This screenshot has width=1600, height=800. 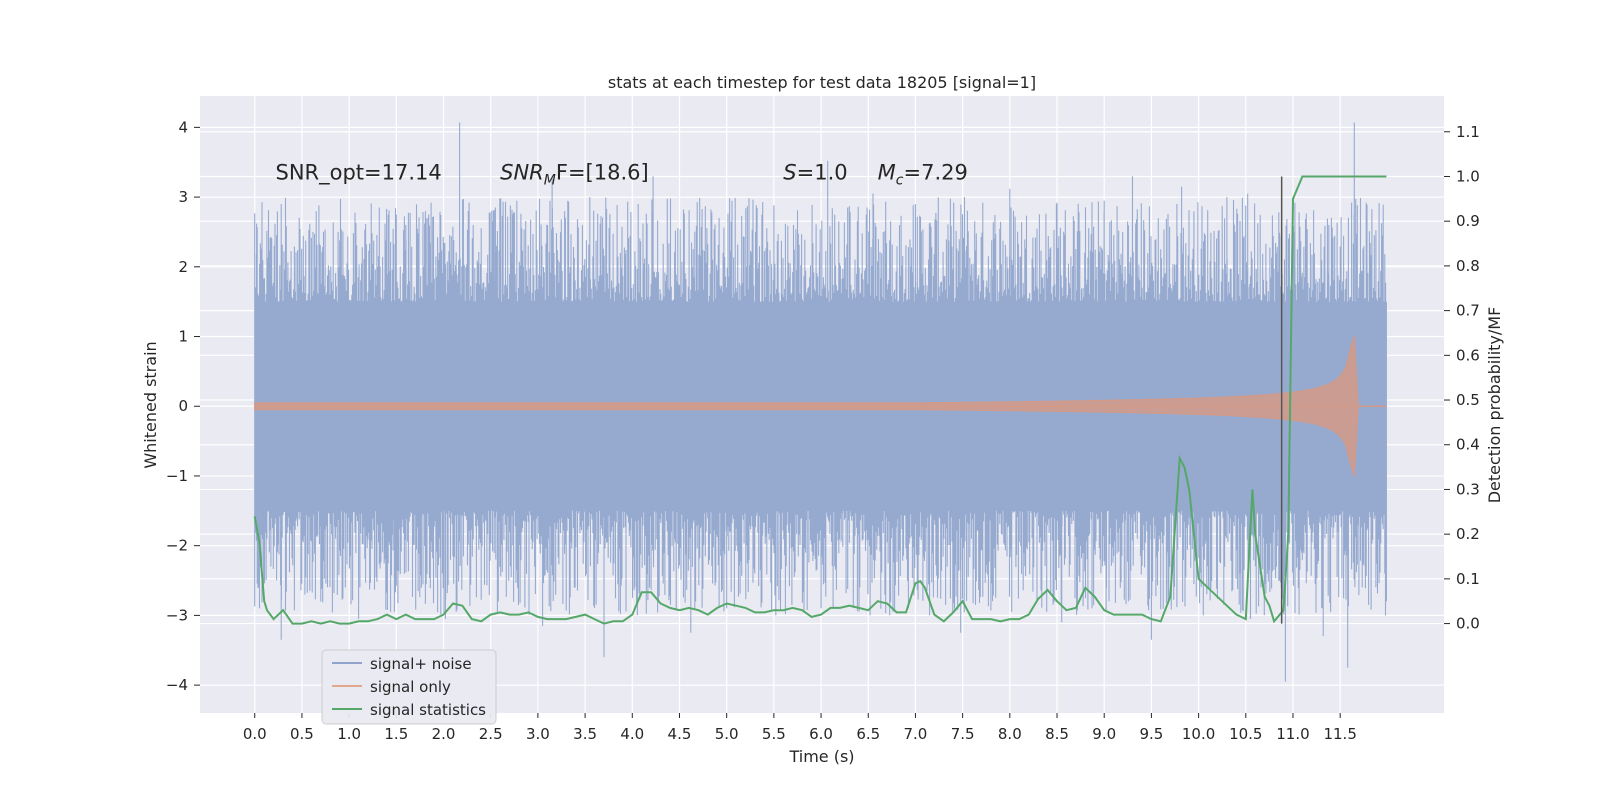 What do you see at coordinates (963, 734) in the screenshot?
I see `x-tick-label-15: 7.5` at bounding box center [963, 734].